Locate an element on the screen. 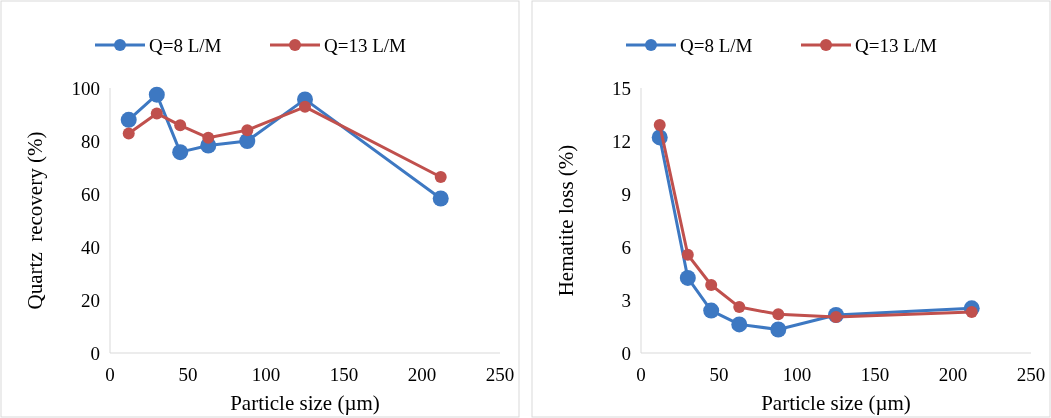  y-tick-label: 100 is located at coordinates (85, 88).